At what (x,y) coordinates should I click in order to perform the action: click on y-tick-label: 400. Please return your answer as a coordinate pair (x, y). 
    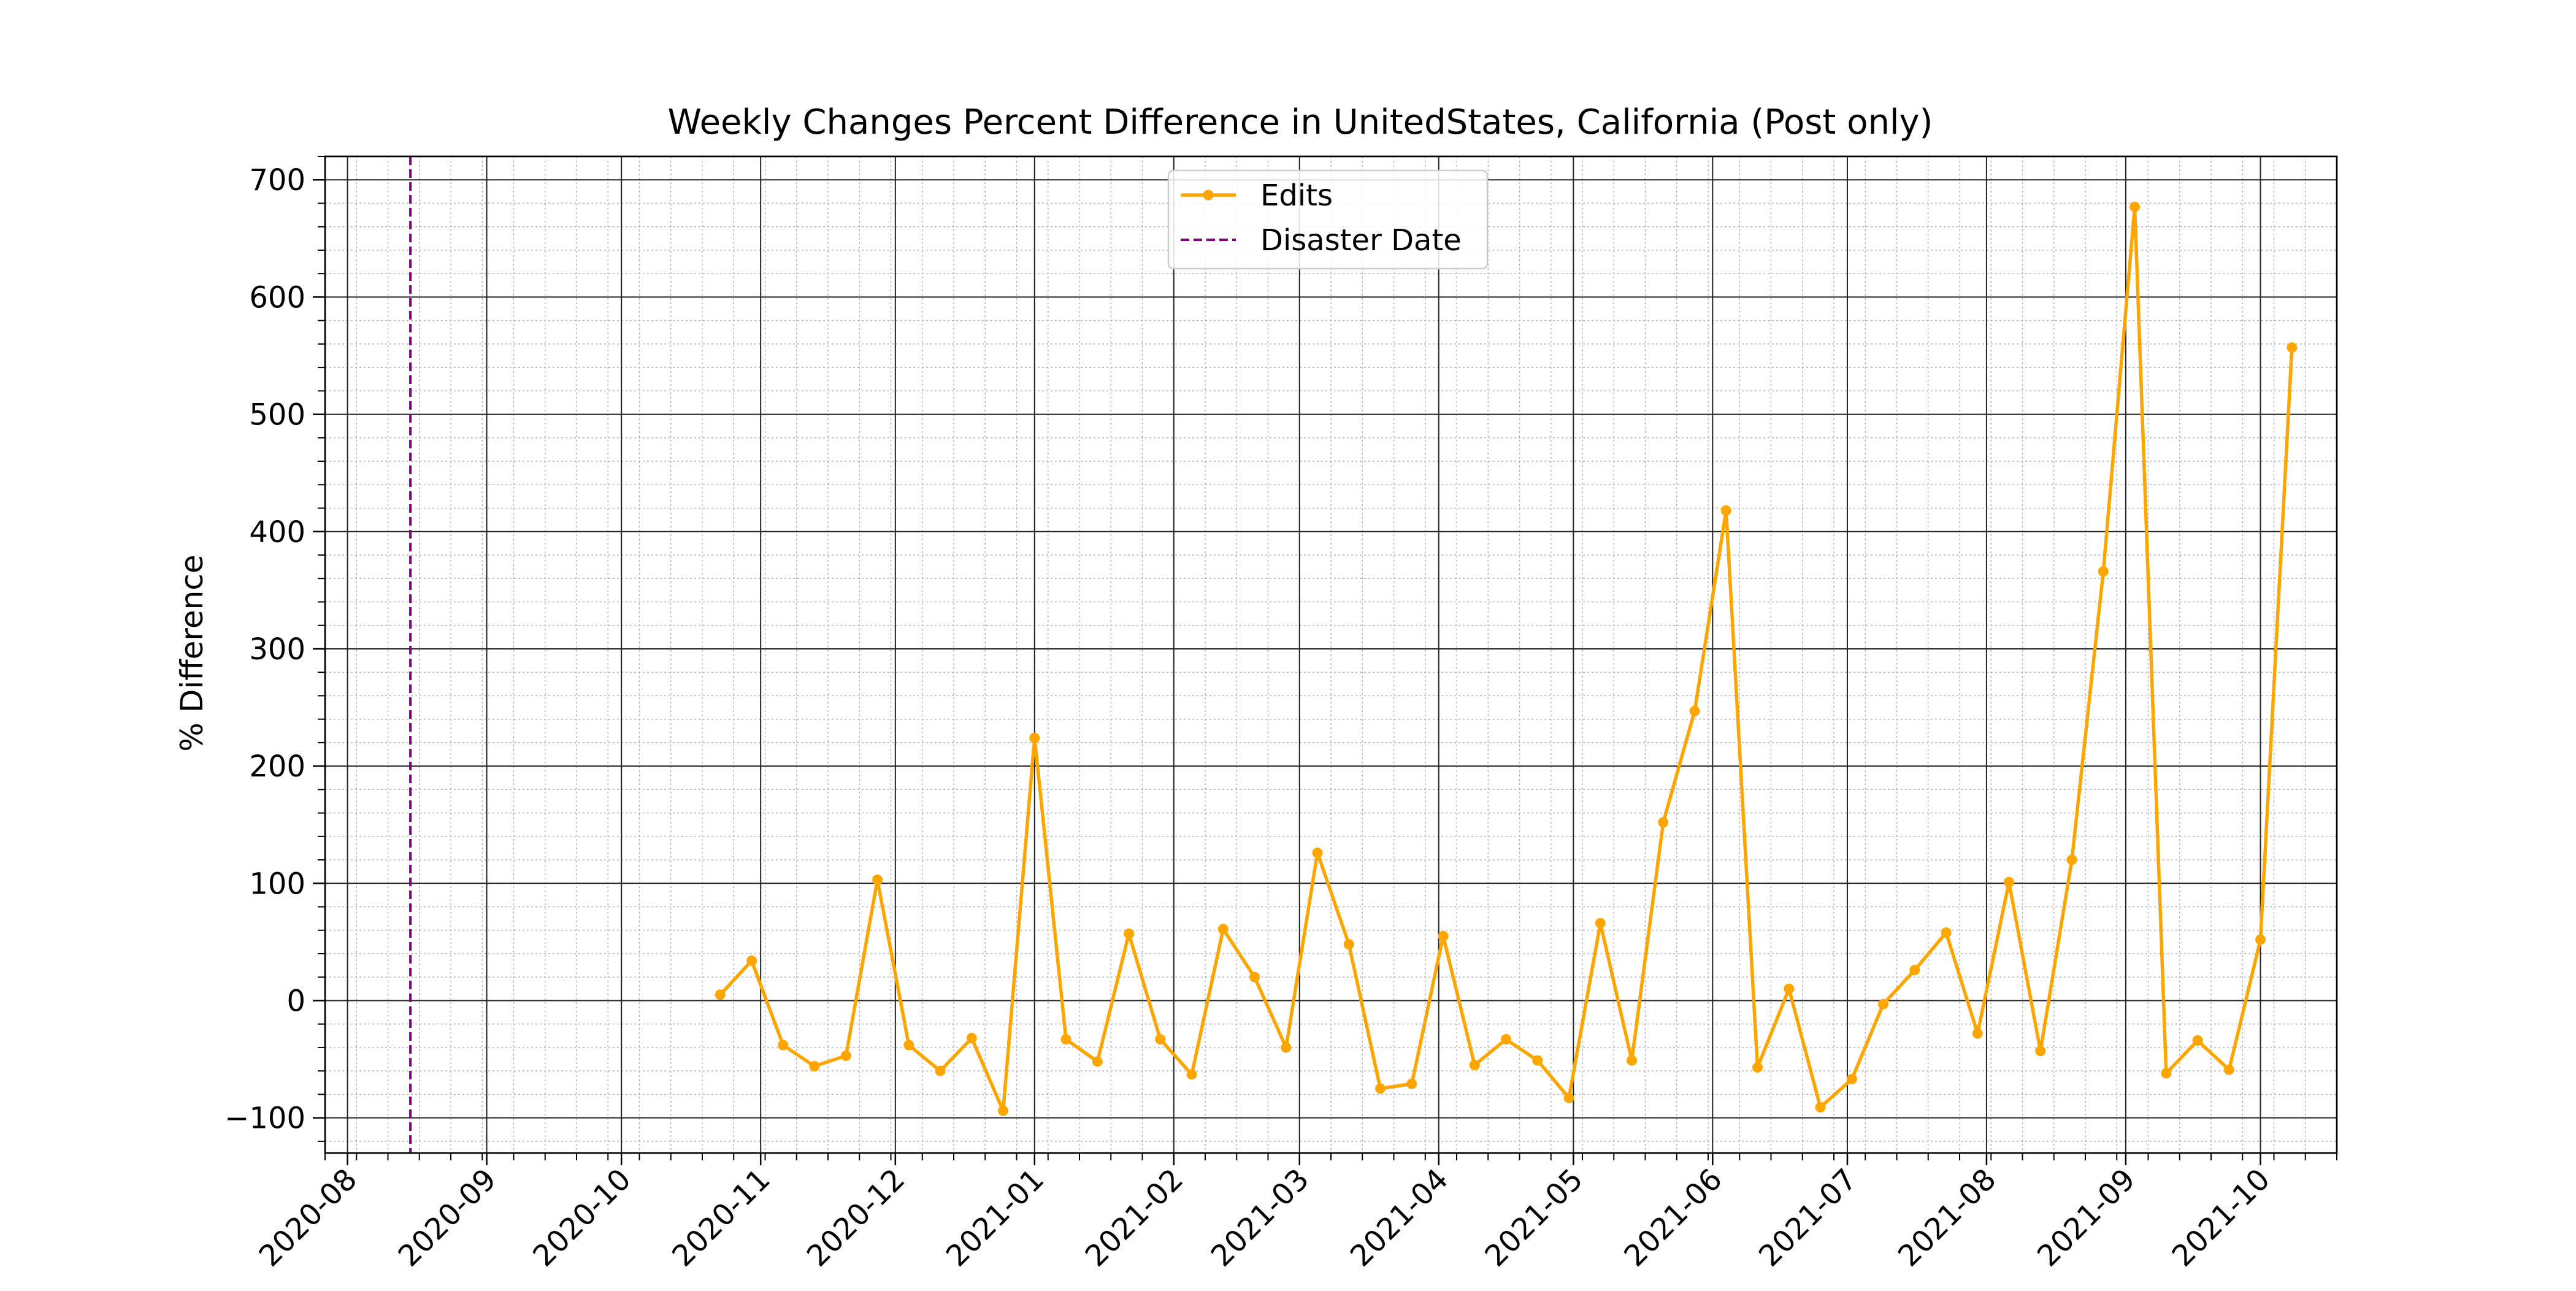
    Looking at the image, I should click on (277, 532).